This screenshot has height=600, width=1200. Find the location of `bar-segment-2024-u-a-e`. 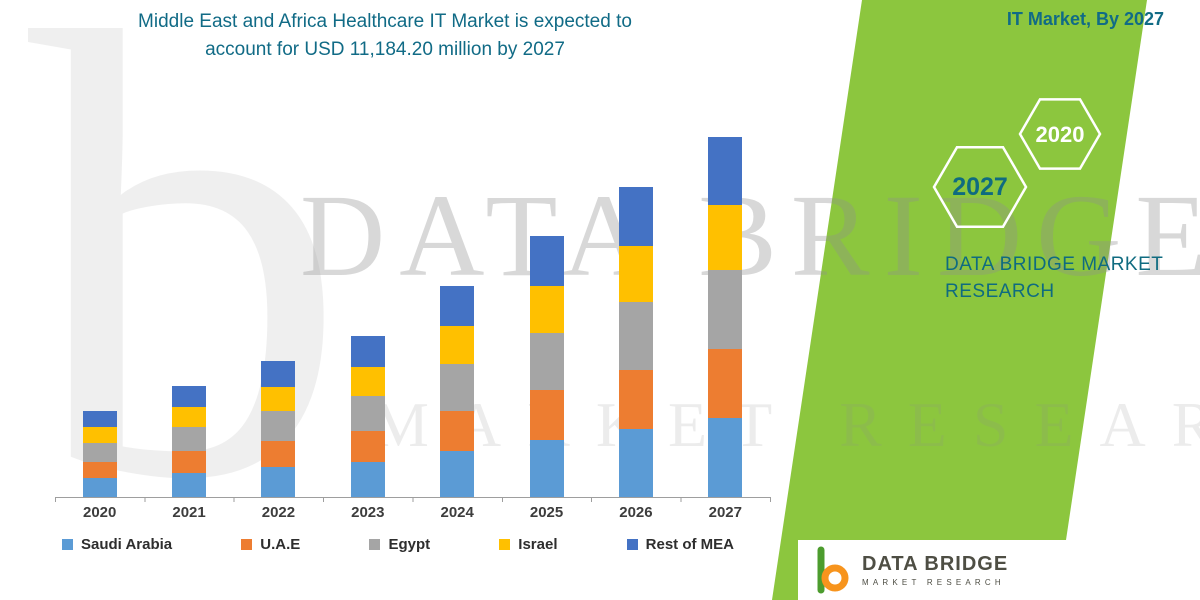

bar-segment-2024-u-a-e is located at coordinates (457, 430).